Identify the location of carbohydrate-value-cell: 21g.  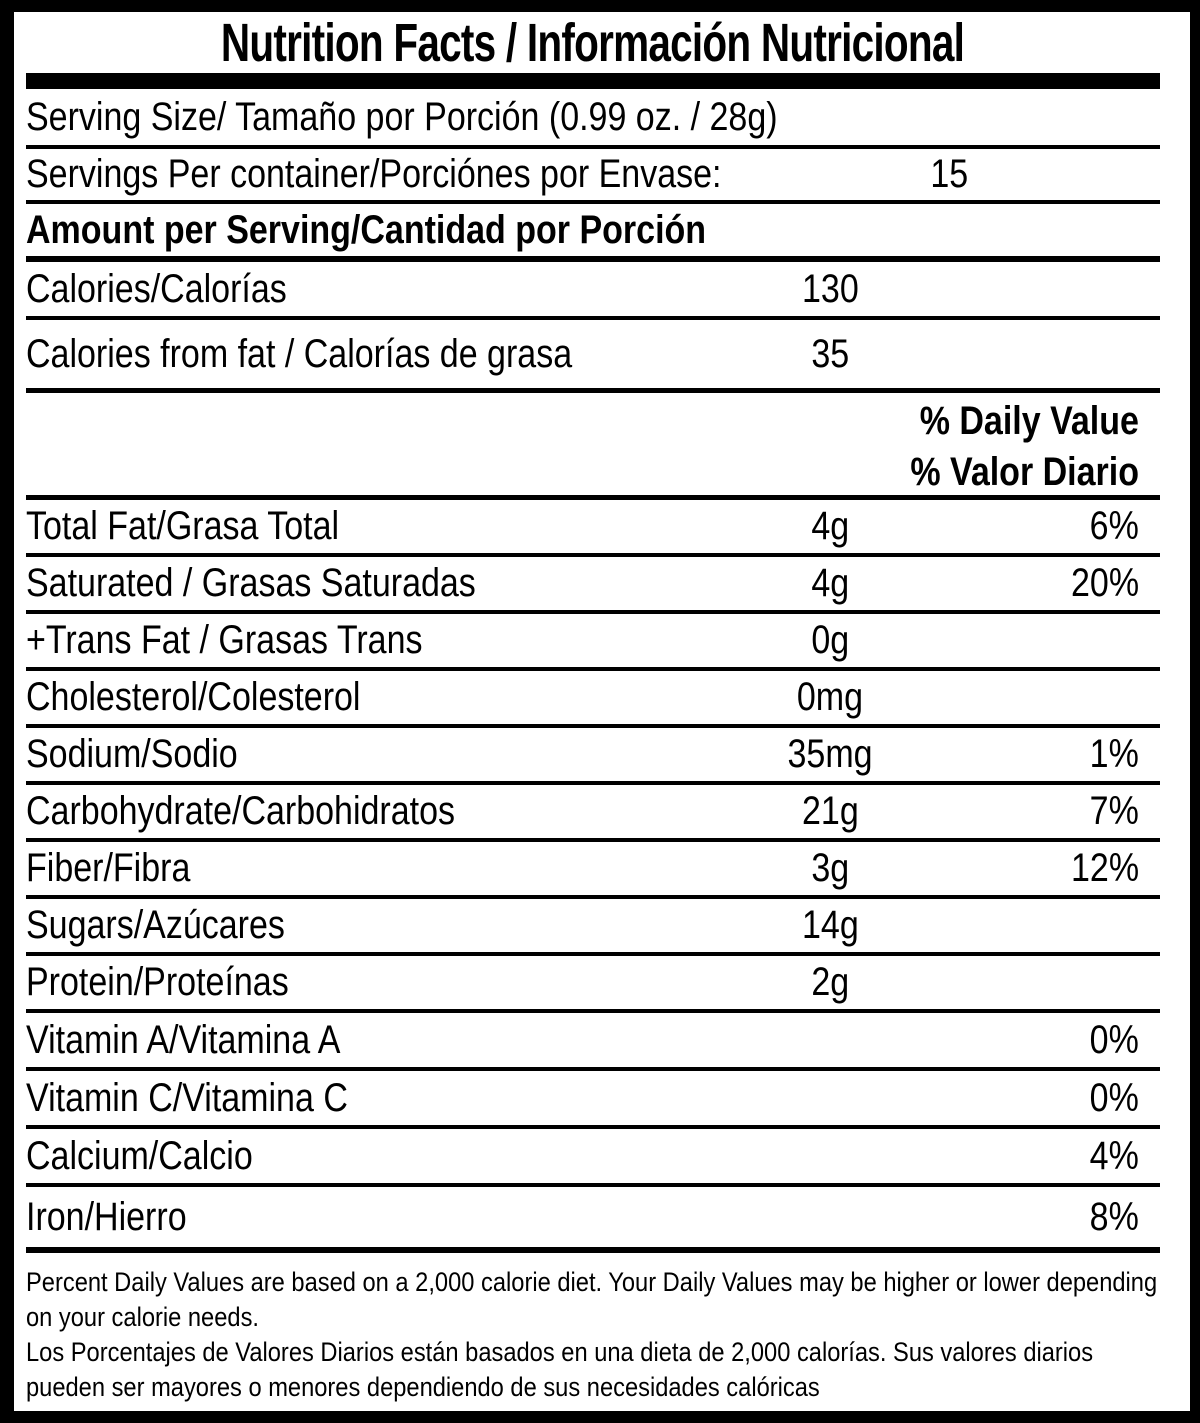
(830, 811).